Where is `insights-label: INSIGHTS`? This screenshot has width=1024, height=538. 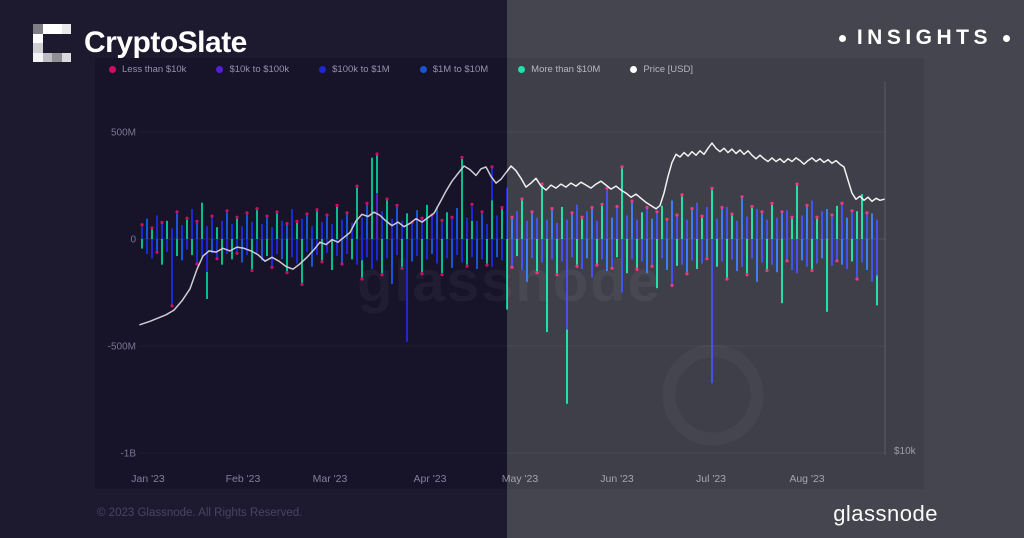 insights-label: INSIGHTS is located at coordinates (924, 37).